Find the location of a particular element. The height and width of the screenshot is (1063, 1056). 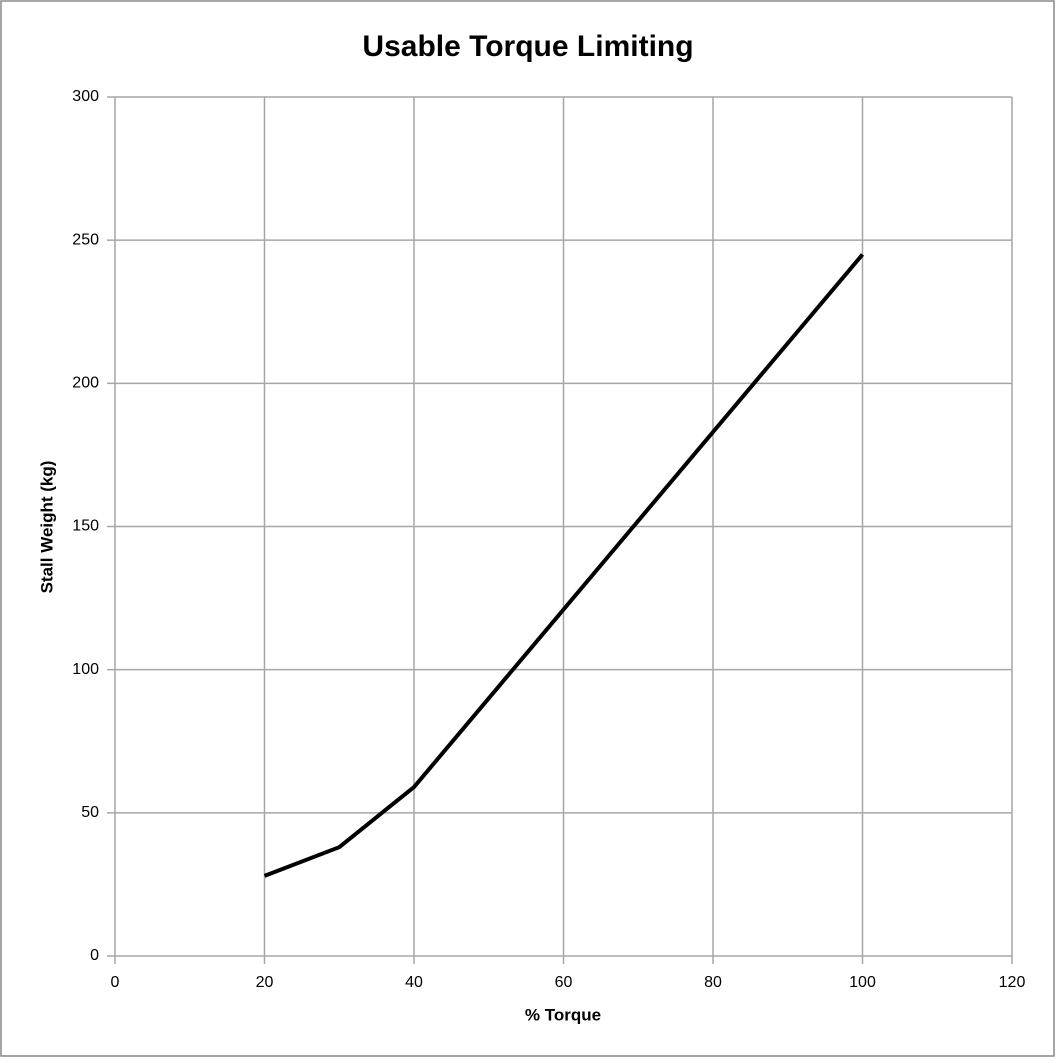

x-tick-label: 120 is located at coordinates (1012, 982).